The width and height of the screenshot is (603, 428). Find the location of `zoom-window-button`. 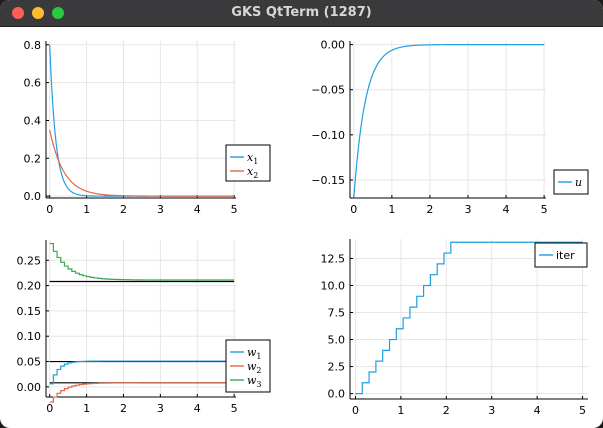

zoom-window-button is located at coordinates (58, 13).